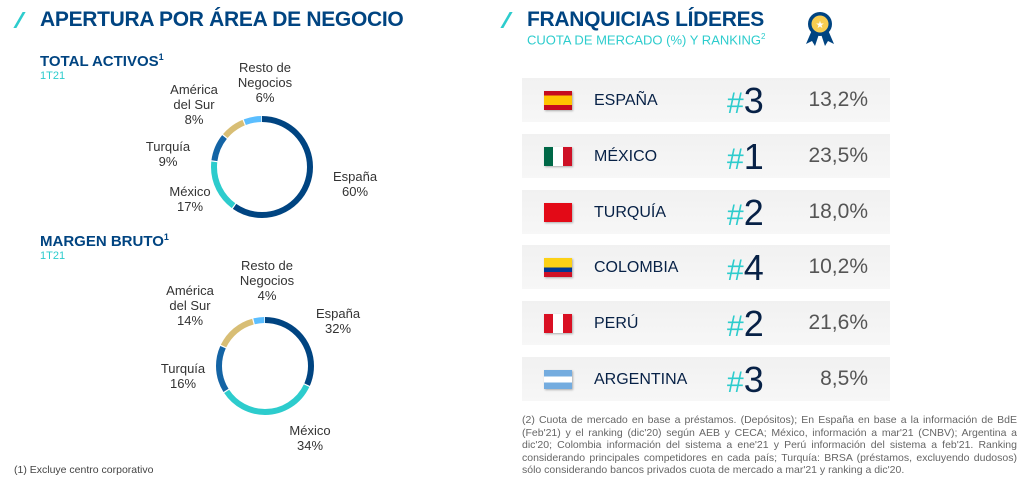  What do you see at coordinates (104, 241) in the screenshot?
I see `chart-title-2: MARGEN BRUTO1` at bounding box center [104, 241].